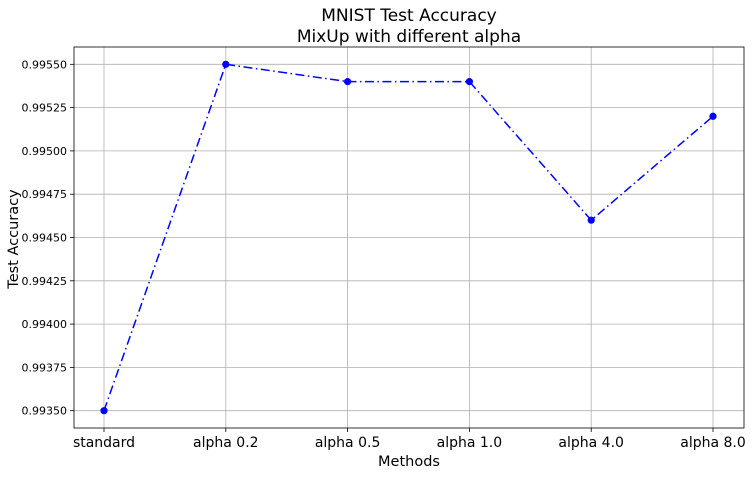 The height and width of the screenshot is (479, 752). What do you see at coordinates (45, 324) in the screenshot?
I see `y-tick-label: 0.99400` at bounding box center [45, 324].